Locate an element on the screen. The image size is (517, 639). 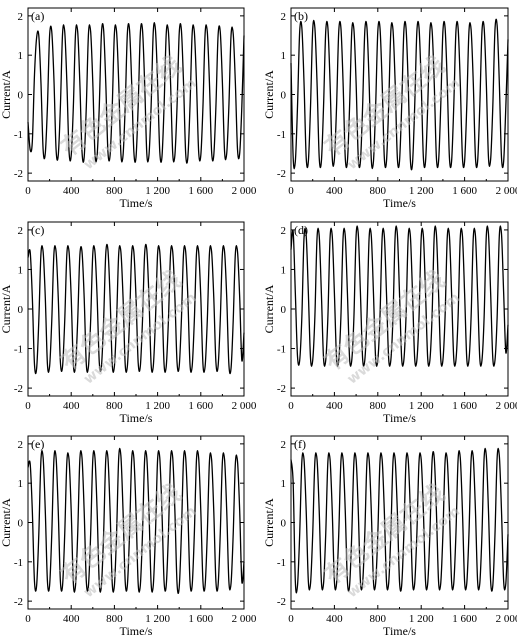
panel-label: (c) is located at coordinates (37, 230).